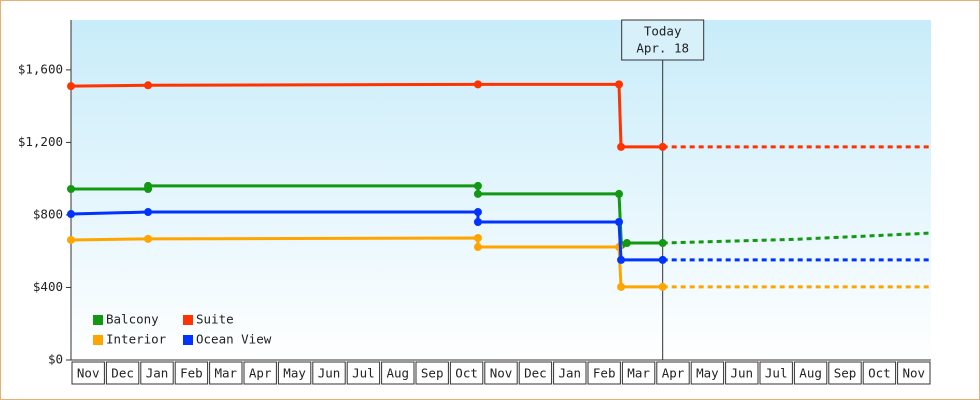 The image size is (980, 400). I want to click on today-label: Today, so click(663, 31).